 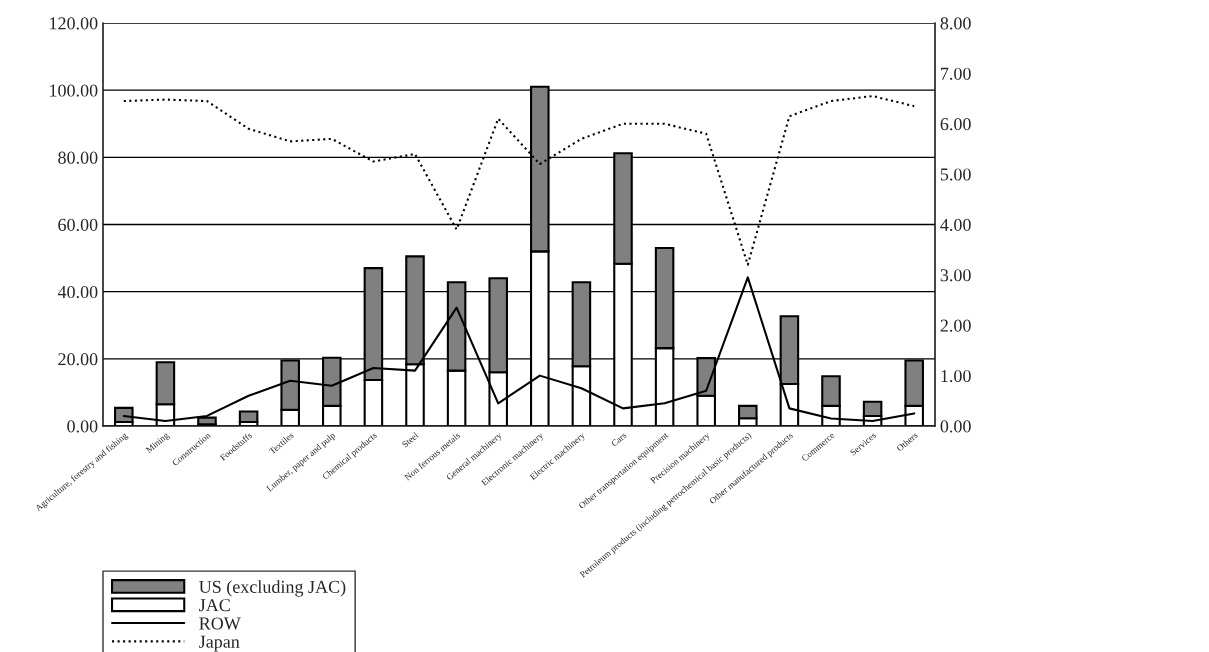 I want to click on y2-tick-label: 2.00, so click(x=955, y=325).